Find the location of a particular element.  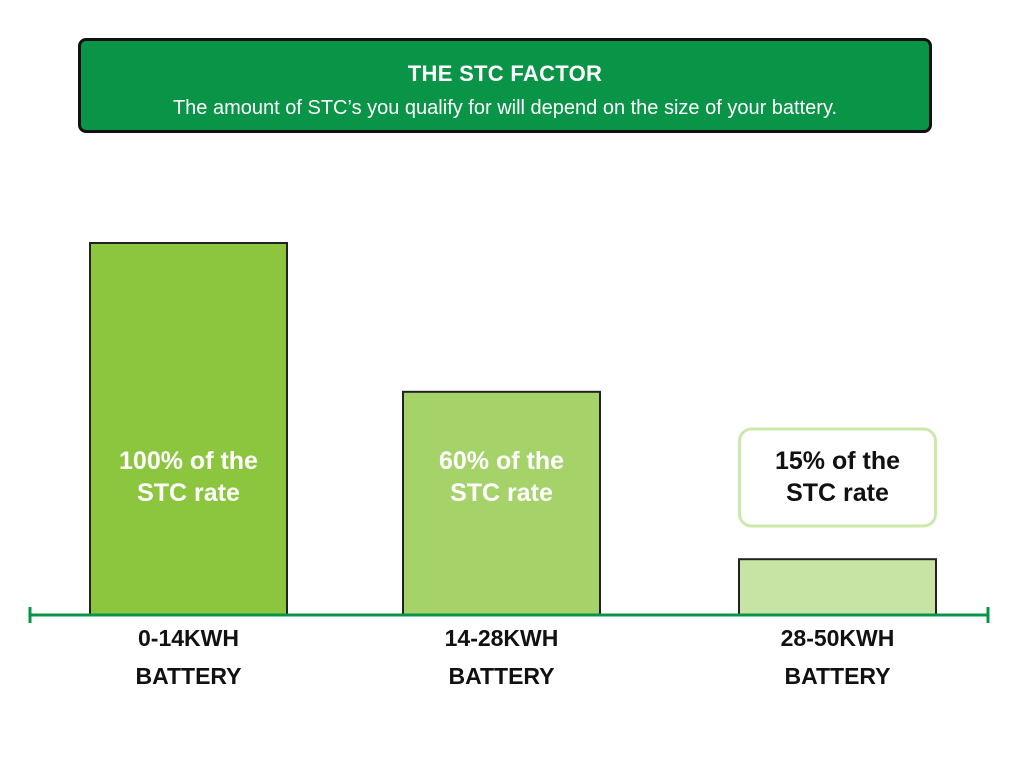

category-label-1: 0-14KWH BATTERY is located at coordinates (188, 657).